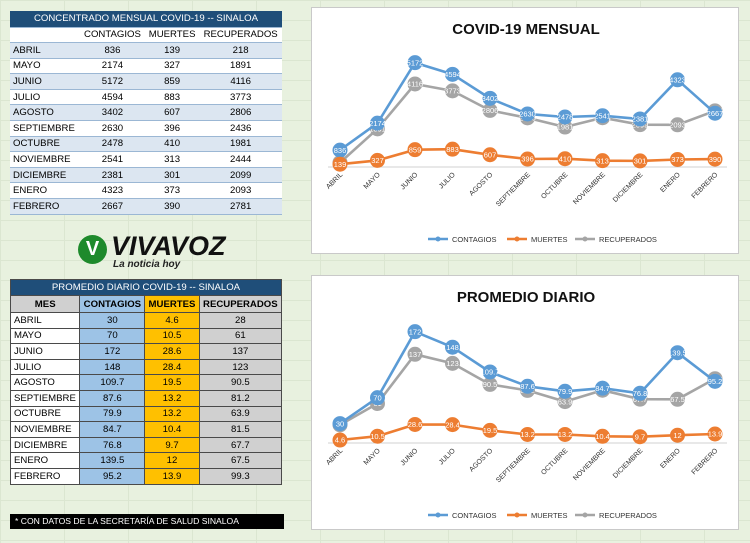  I want to click on x-tick-label: FEBRERO, so click(705, 461).